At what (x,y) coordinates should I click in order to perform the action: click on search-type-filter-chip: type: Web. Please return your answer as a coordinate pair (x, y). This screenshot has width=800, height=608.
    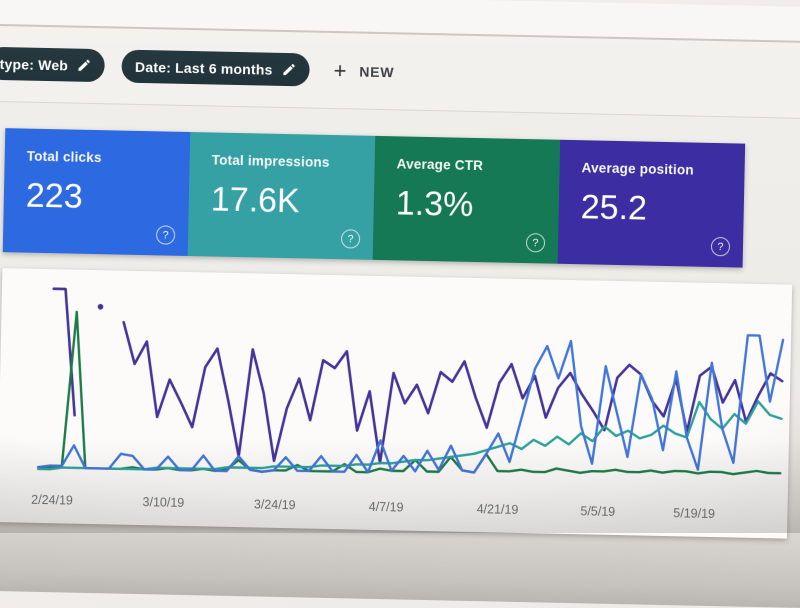
    Looking at the image, I should click on (53, 64).